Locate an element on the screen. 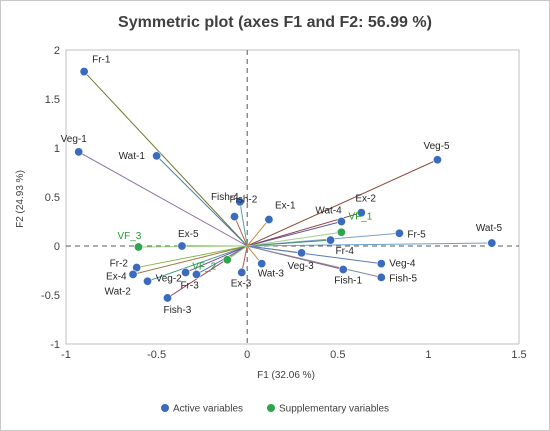 This screenshot has width=550, height=431. point-label-vf_1: VF_1 is located at coordinates (360, 216).